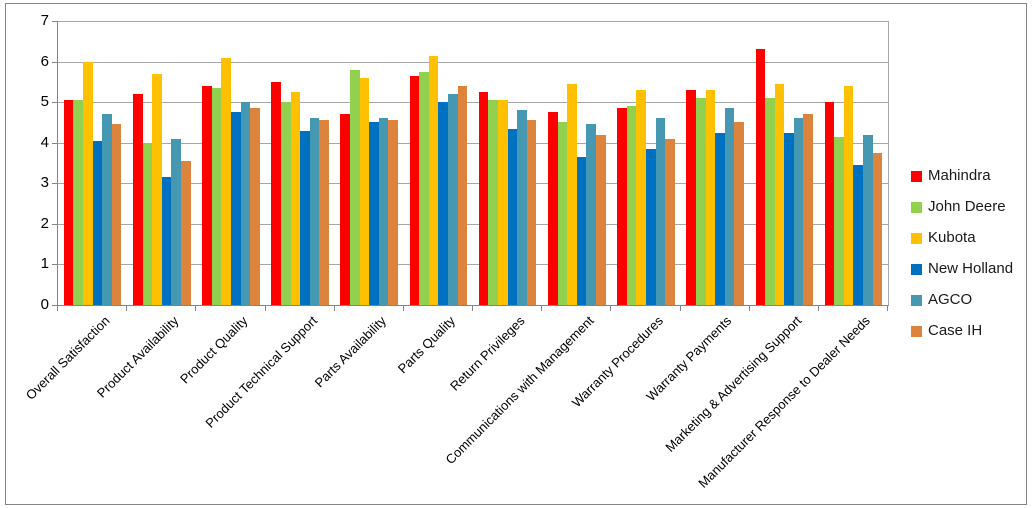 The height and width of the screenshot is (508, 1032). What do you see at coordinates (260, 372) in the screenshot?
I see `x-category-label: Product Technical Support` at bounding box center [260, 372].